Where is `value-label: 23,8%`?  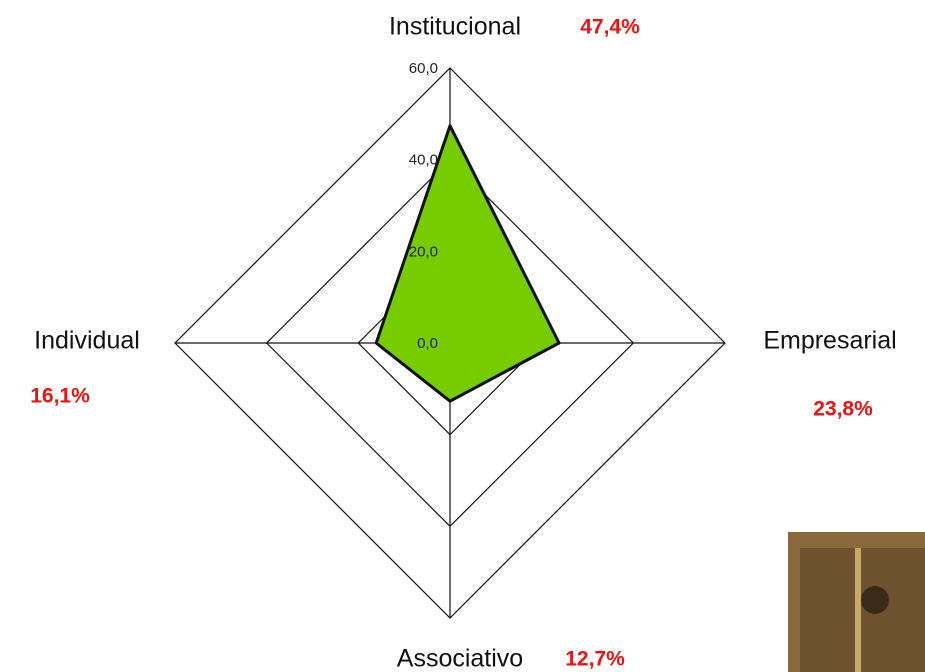 value-label: 23,8% is located at coordinates (843, 409).